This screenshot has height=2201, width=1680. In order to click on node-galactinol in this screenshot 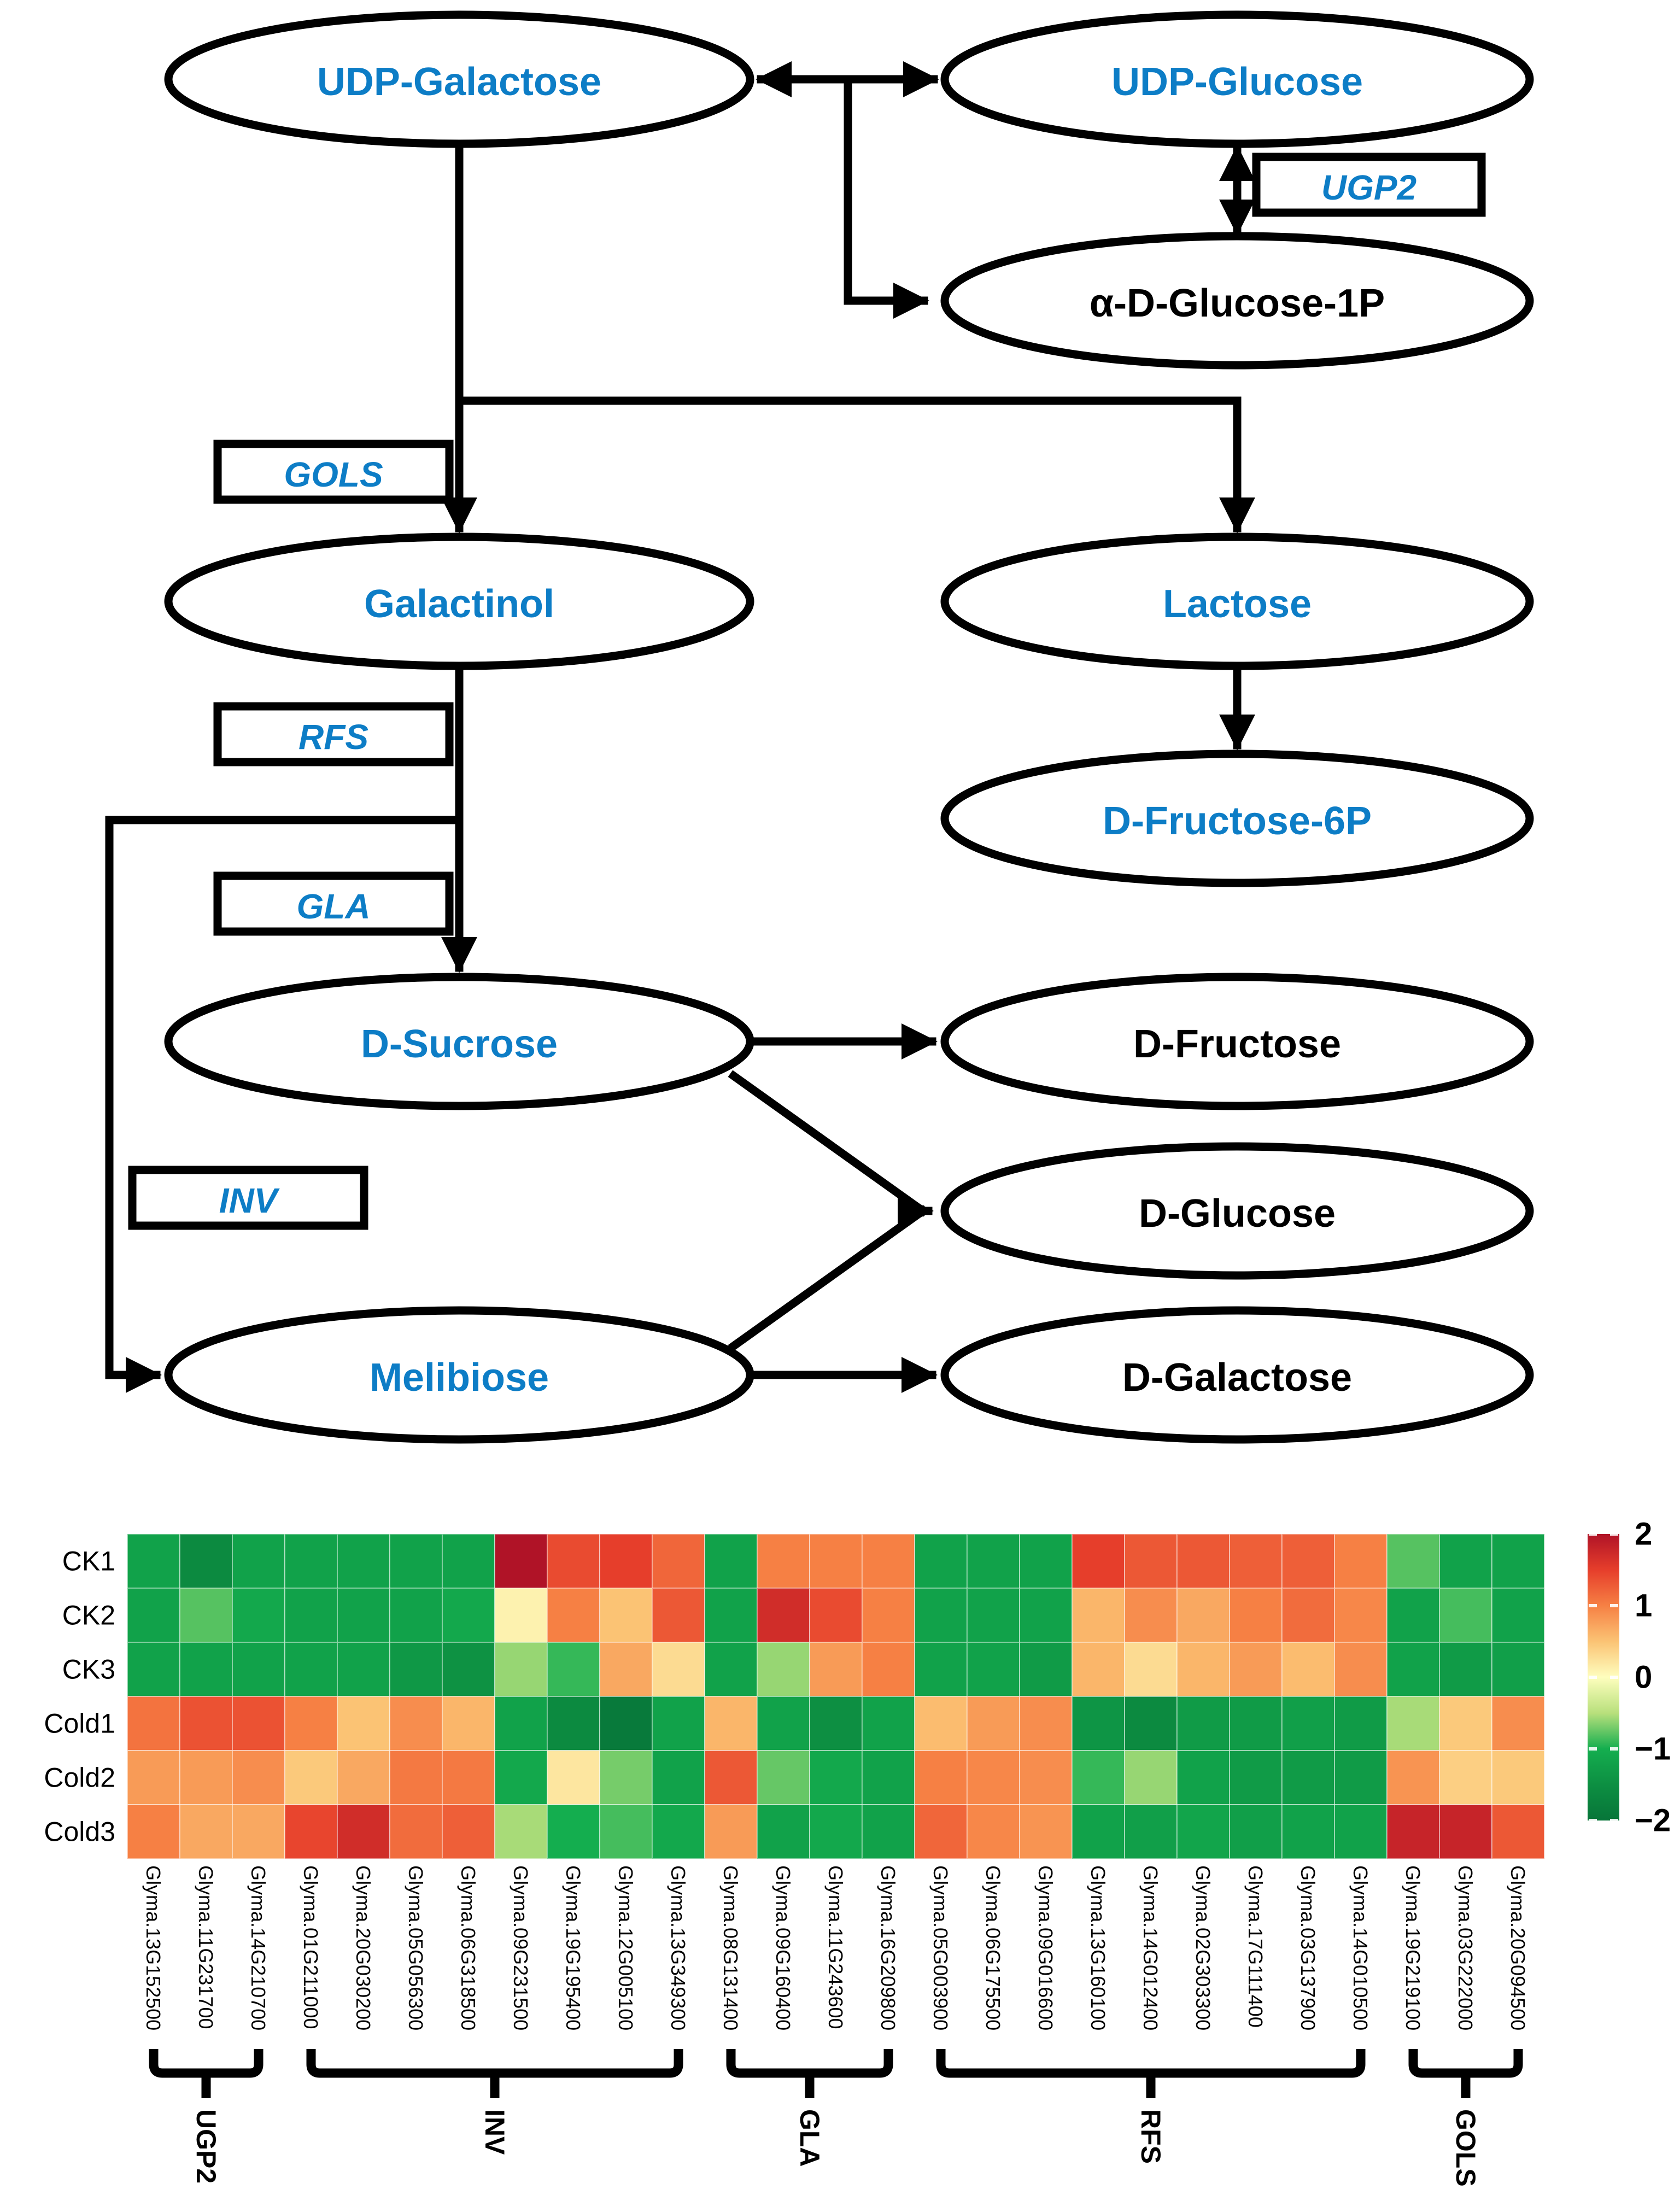, I will do `click(459, 601)`.